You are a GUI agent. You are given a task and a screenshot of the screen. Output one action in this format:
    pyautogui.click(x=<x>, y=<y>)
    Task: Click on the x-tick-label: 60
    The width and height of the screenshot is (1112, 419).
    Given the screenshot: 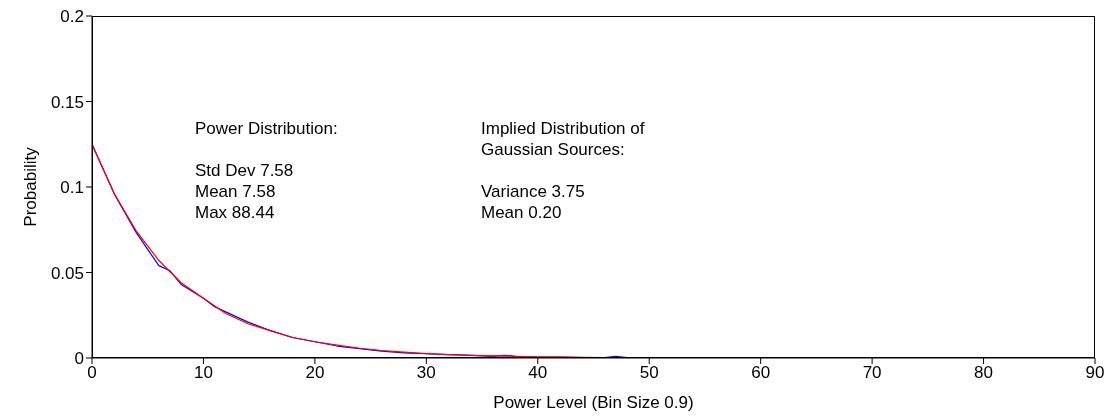 What is the action you would take?
    pyautogui.click(x=761, y=373)
    